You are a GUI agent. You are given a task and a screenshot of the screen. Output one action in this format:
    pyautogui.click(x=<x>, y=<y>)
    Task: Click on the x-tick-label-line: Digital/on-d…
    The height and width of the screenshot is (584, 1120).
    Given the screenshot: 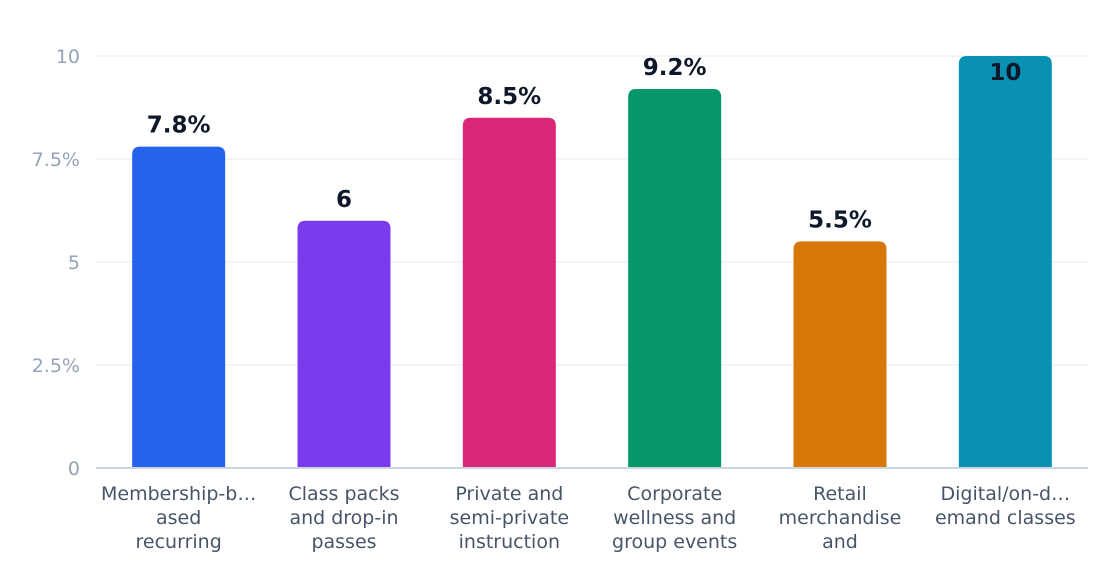 What is the action you would take?
    pyautogui.click(x=1006, y=494)
    